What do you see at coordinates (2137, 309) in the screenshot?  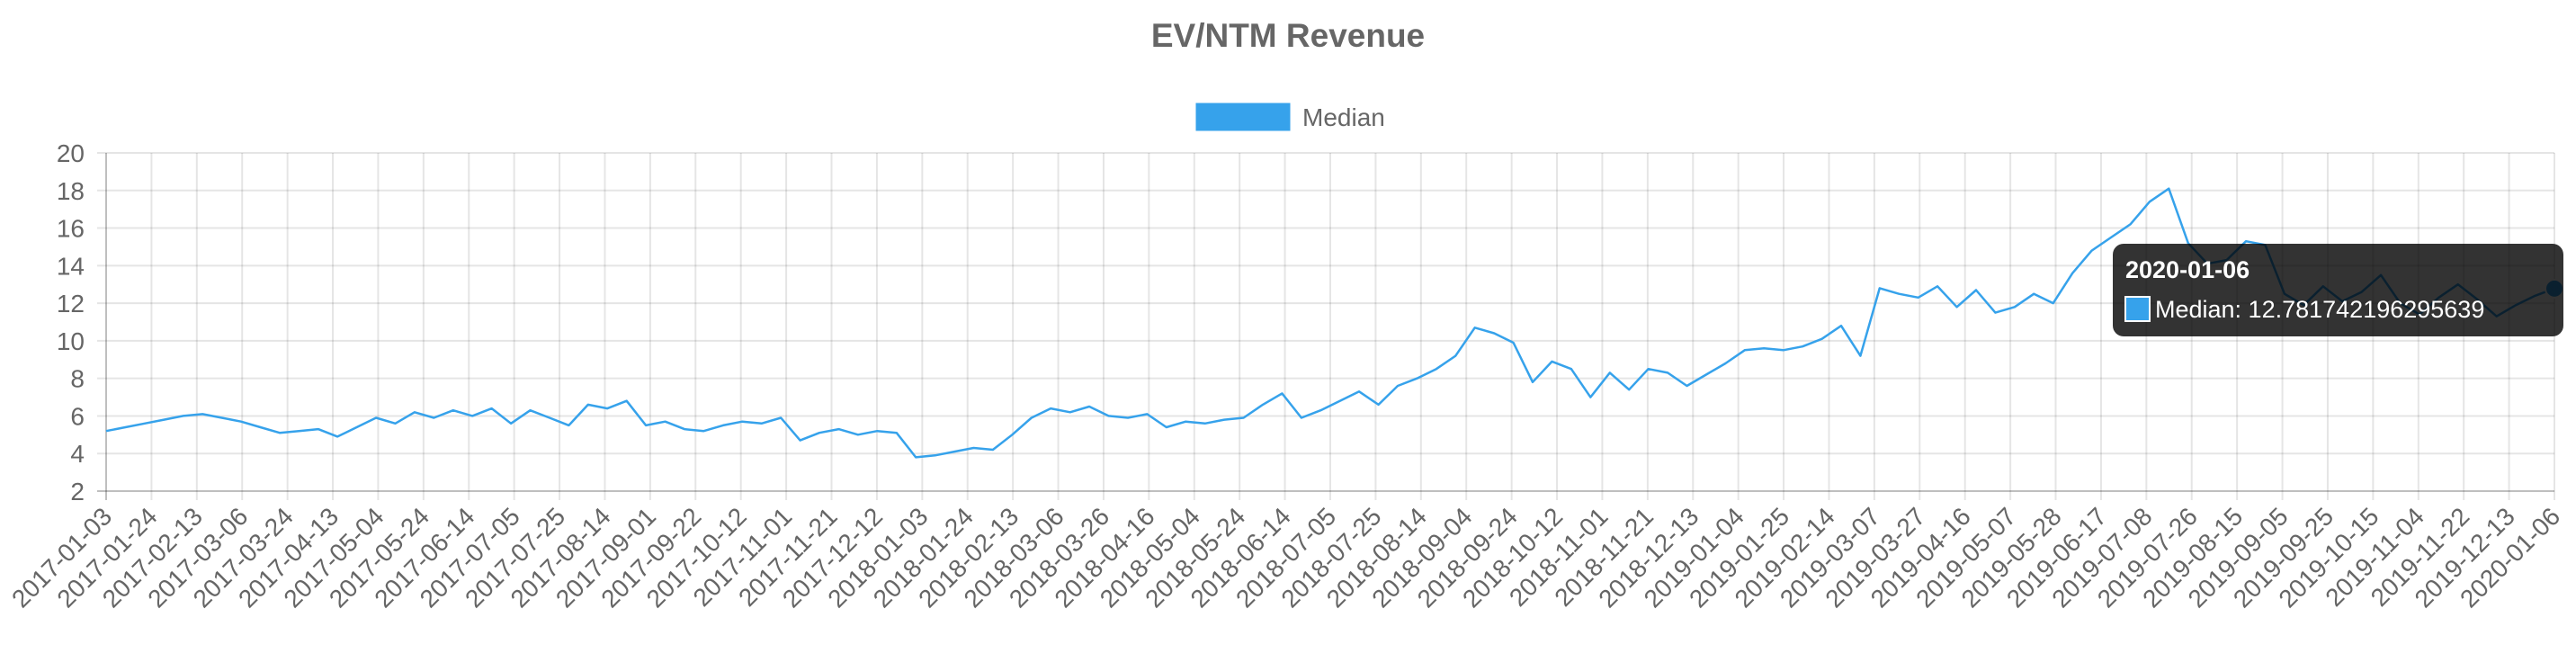 I see `tooltip-swatch` at bounding box center [2137, 309].